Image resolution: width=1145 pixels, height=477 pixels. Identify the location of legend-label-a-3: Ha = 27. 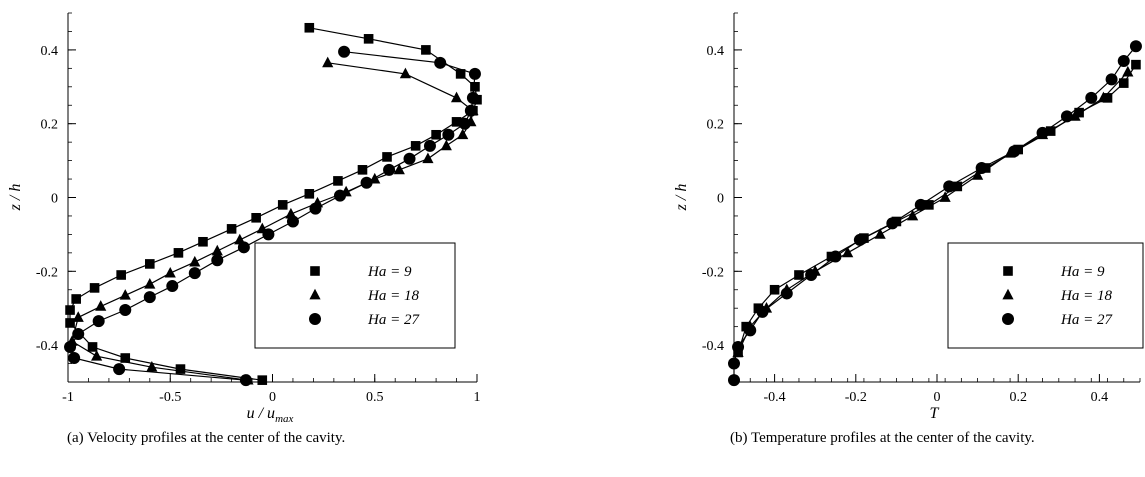
(393, 320).